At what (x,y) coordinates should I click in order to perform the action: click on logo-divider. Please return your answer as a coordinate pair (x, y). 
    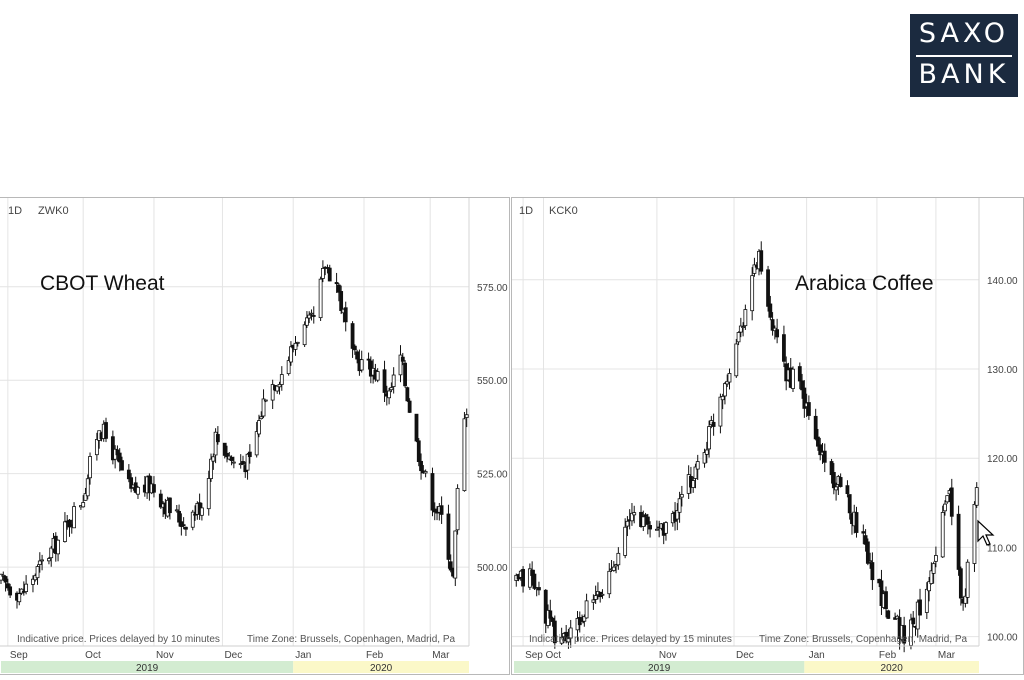
    Looking at the image, I should click on (964, 56).